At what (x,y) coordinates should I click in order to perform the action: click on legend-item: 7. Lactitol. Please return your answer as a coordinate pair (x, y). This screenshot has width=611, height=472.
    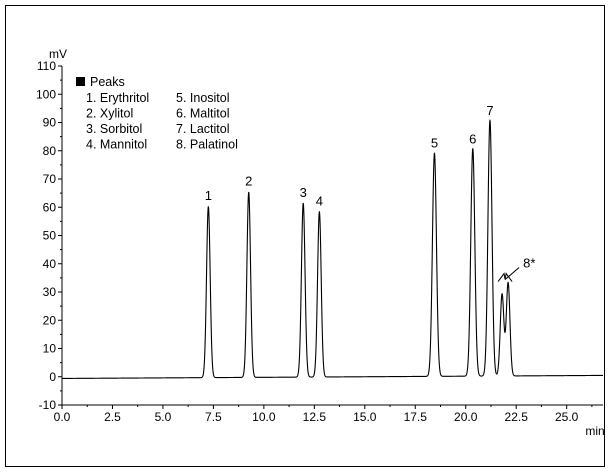
    Looking at the image, I should click on (203, 129).